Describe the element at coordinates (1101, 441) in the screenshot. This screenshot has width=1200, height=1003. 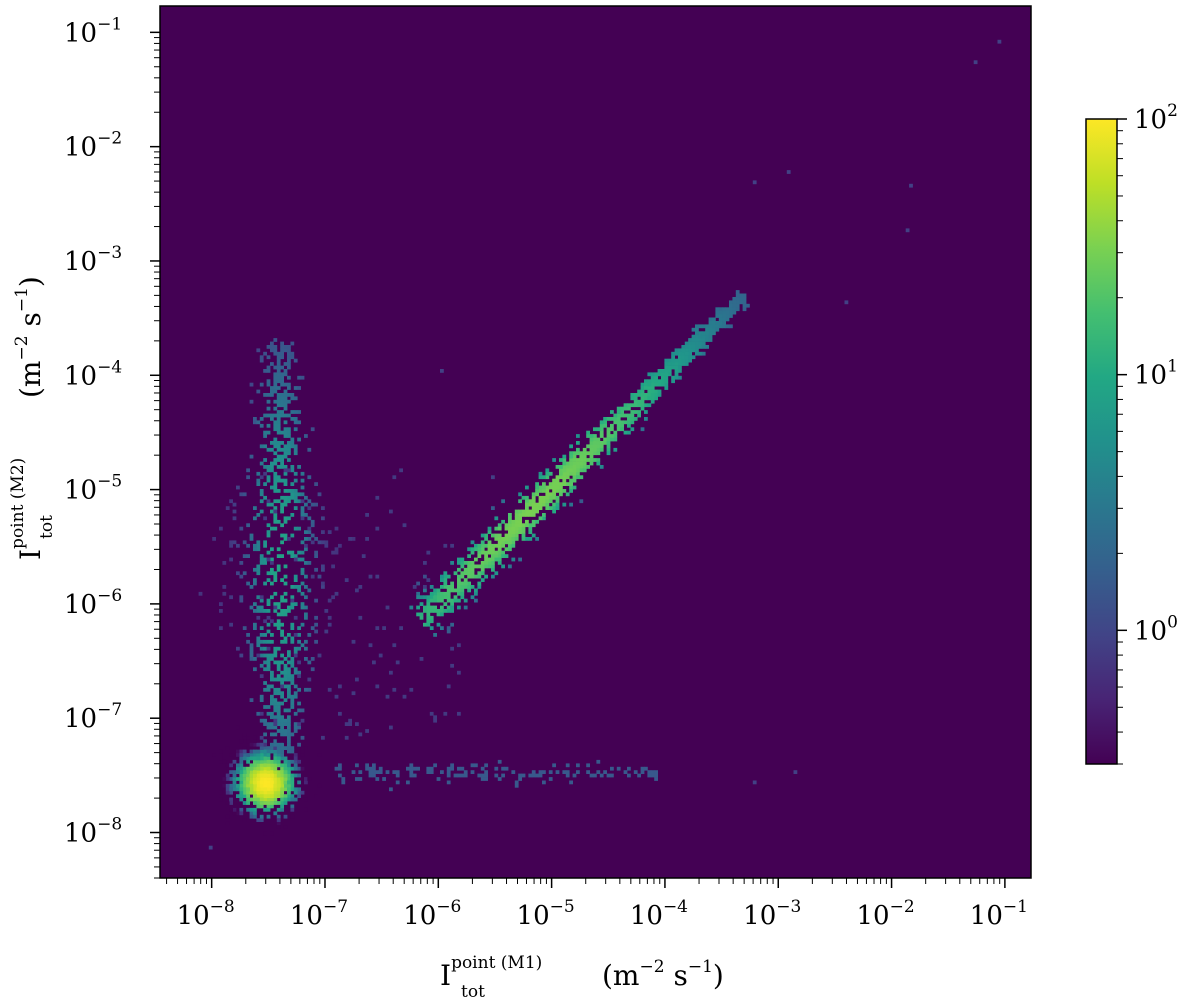
I see `colorbar` at that location.